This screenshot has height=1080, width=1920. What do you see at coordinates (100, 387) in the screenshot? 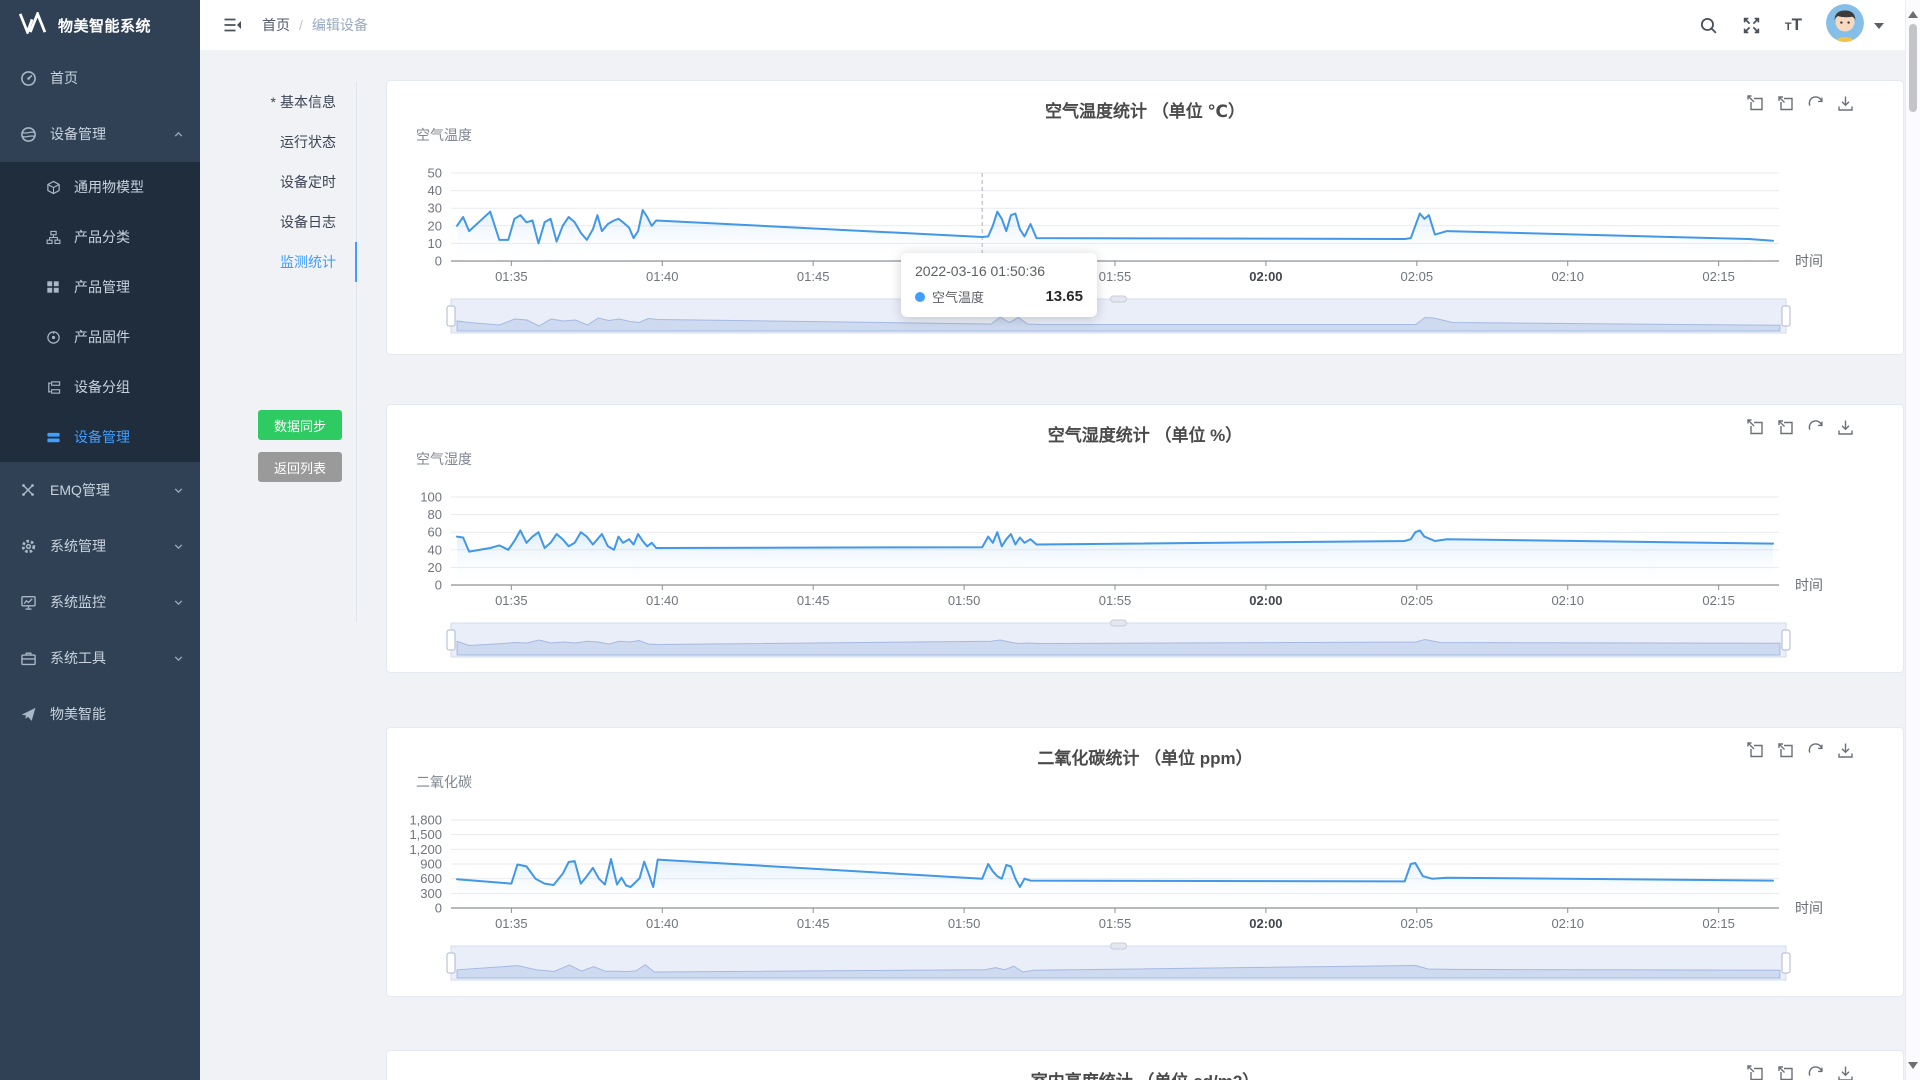
I see `sidebar-item-device-group: 设备分组` at bounding box center [100, 387].